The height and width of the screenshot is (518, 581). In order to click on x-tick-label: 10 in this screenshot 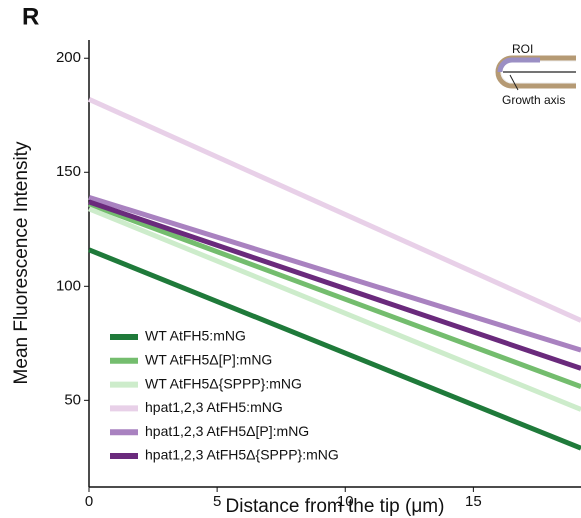, I will do `click(345, 501)`.